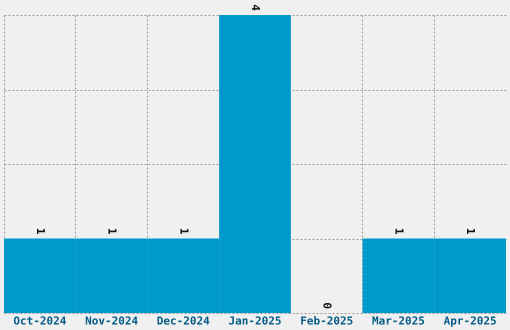 The width and height of the screenshot is (510, 330). I want to click on x-tick-label: Apr-2025, so click(470, 321).